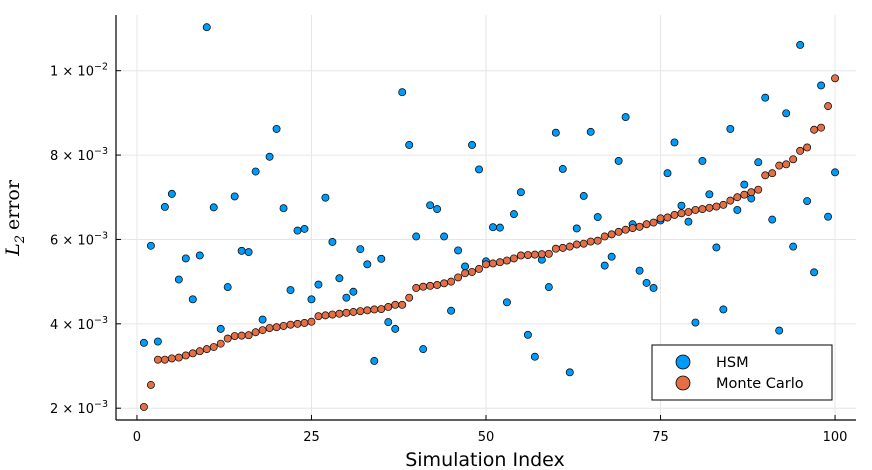 Image resolution: width=872 pixels, height=470 pixels. Describe the element at coordinates (760, 384) in the screenshot. I see `legend-label-monte-carlo: Monte Carlo` at that location.